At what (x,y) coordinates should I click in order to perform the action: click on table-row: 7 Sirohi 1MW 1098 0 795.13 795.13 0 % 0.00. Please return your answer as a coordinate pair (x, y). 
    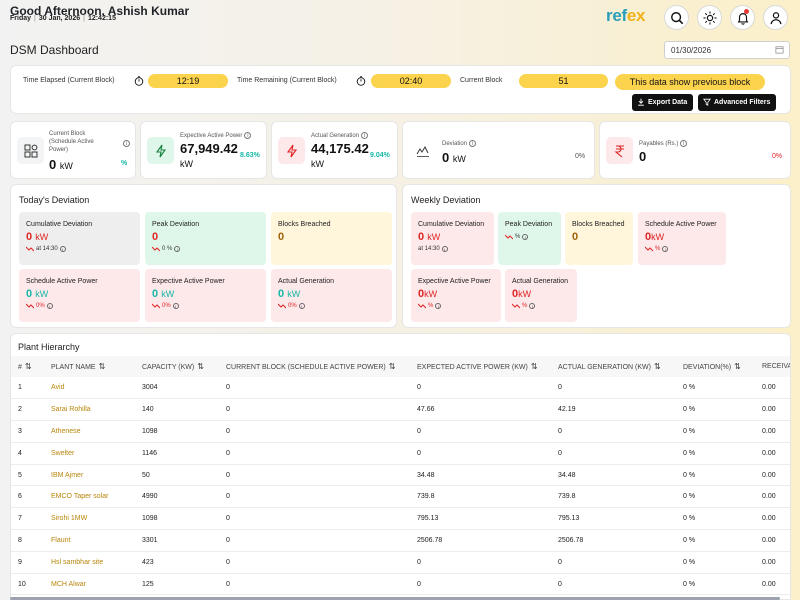
    Looking at the image, I should click on (400, 519).